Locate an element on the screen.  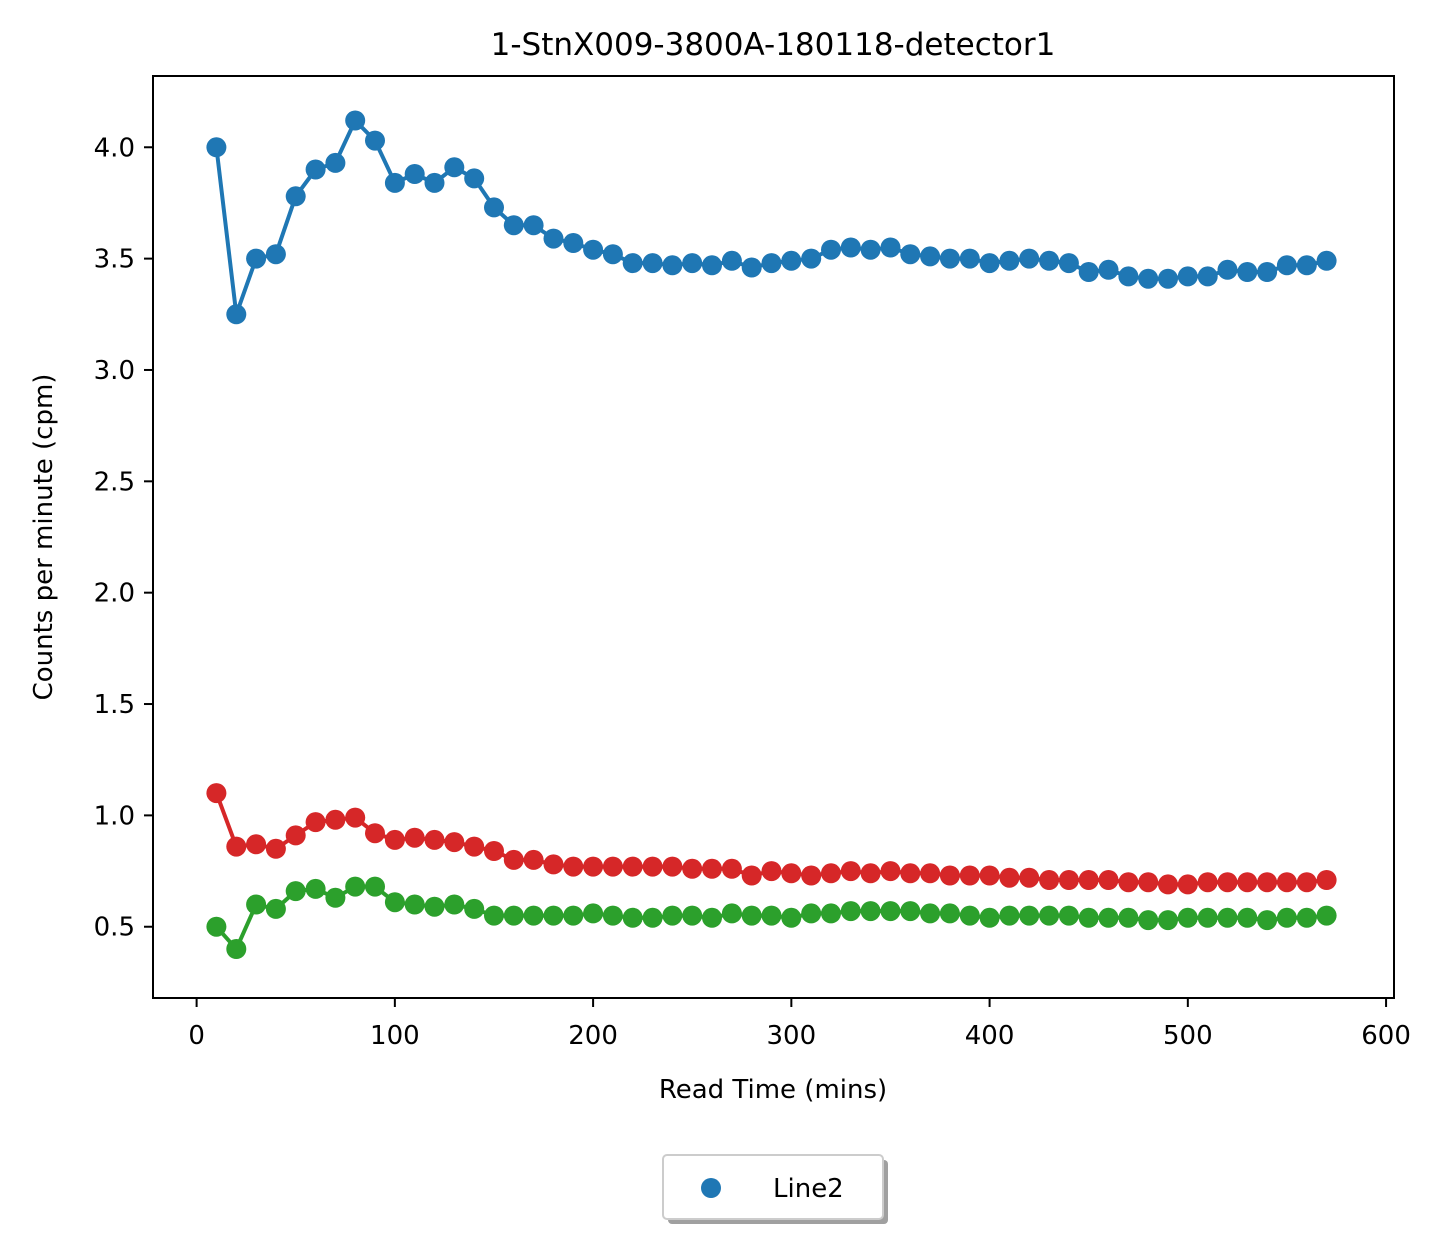
y-tick-label: 0.5 is located at coordinates (114, 928).